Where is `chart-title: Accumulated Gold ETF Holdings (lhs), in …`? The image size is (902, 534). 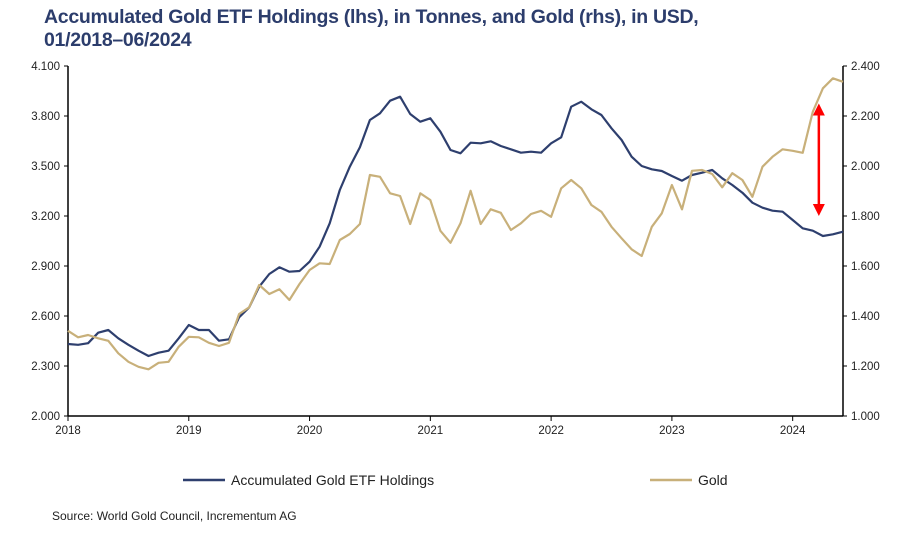
chart-title: Accumulated Gold ETF Holdings (lhs), in … is located at coordinates (371, 29).